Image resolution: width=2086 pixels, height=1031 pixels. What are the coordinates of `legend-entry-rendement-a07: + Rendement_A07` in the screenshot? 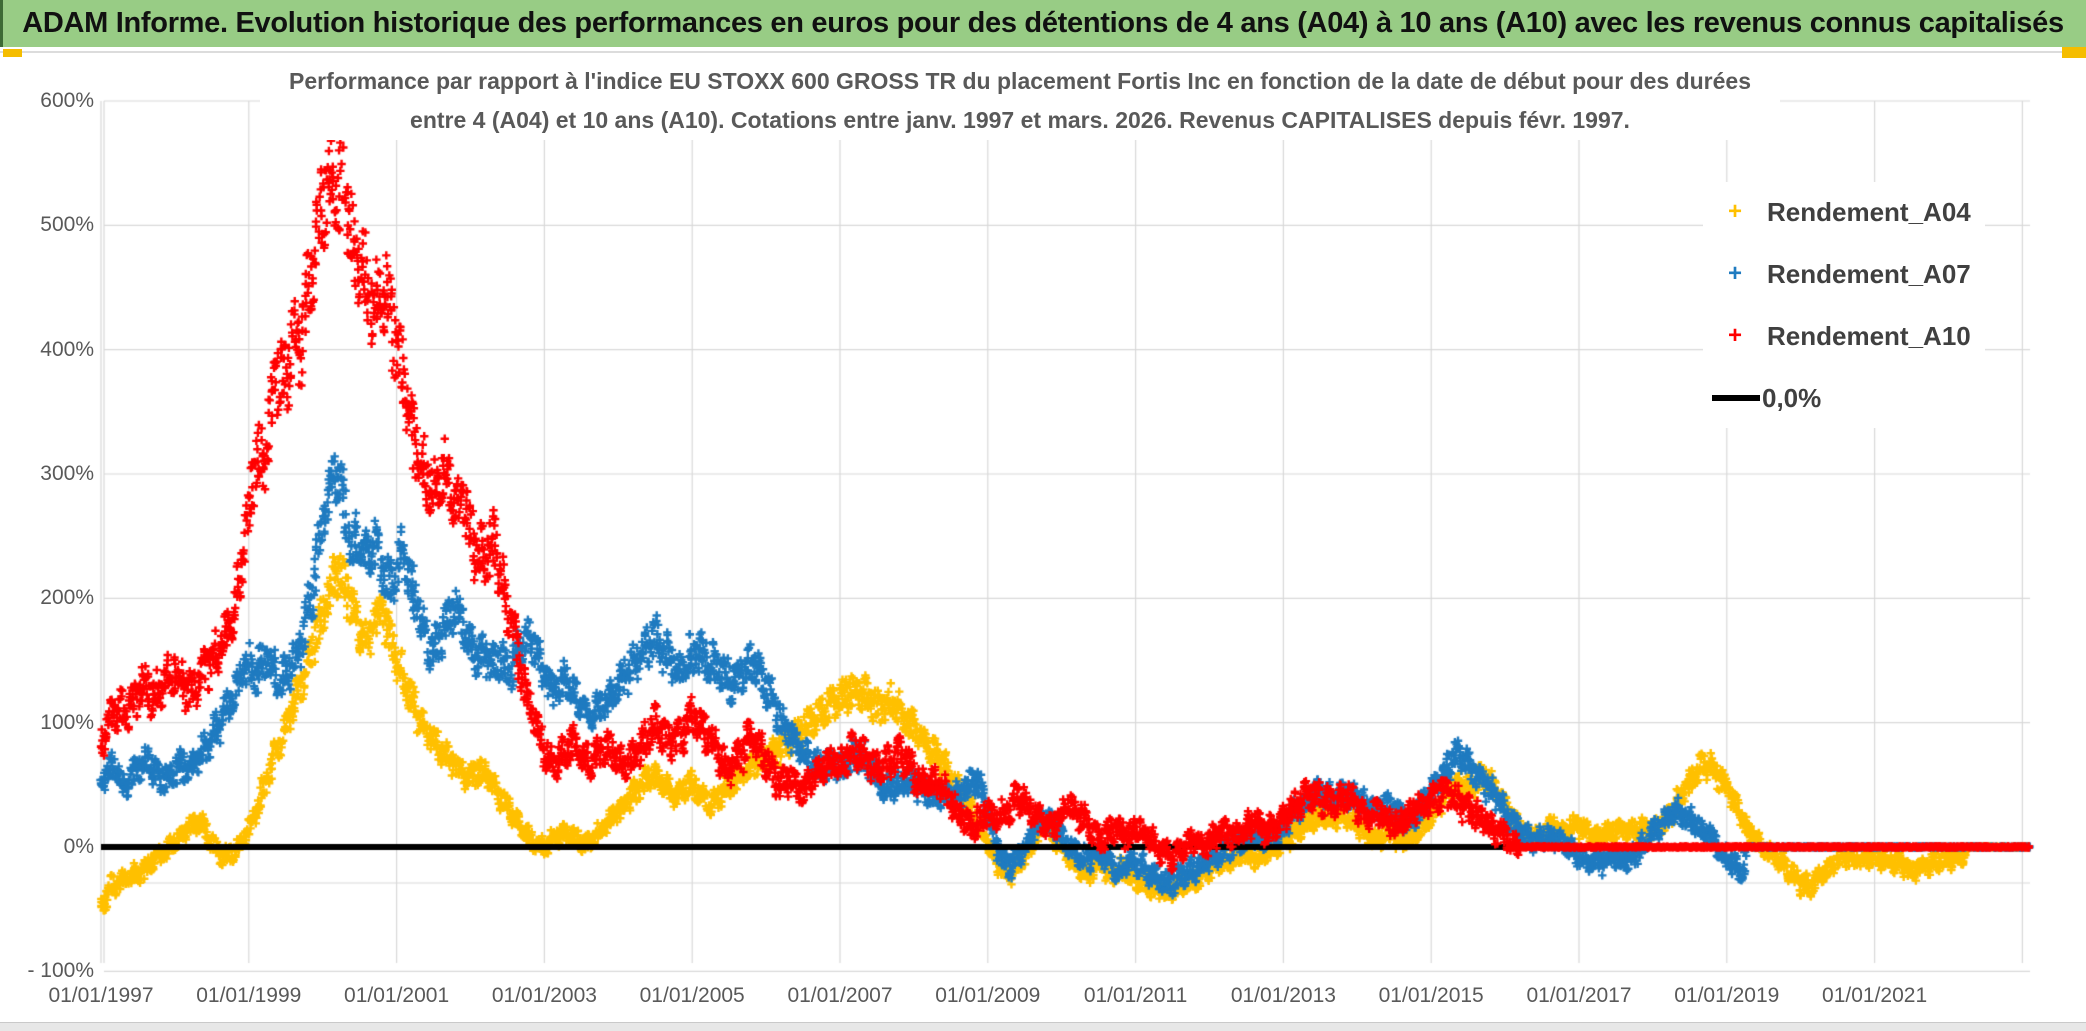 It's located at (1844, 274).